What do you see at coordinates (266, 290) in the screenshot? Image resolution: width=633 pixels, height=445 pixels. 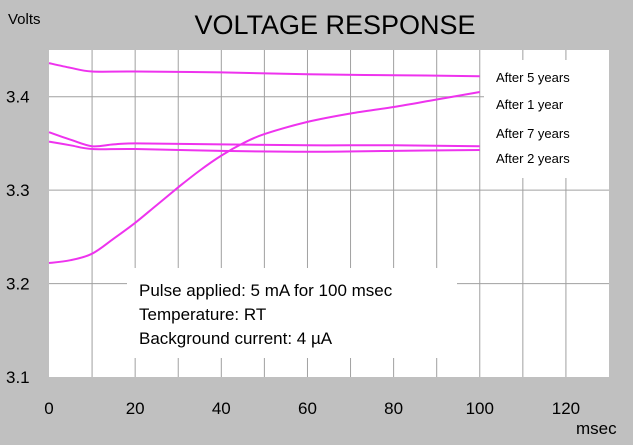 I see `annotation-text: Pulse applied: 5 mA for 100 msec` at bounding box center [266, 290].